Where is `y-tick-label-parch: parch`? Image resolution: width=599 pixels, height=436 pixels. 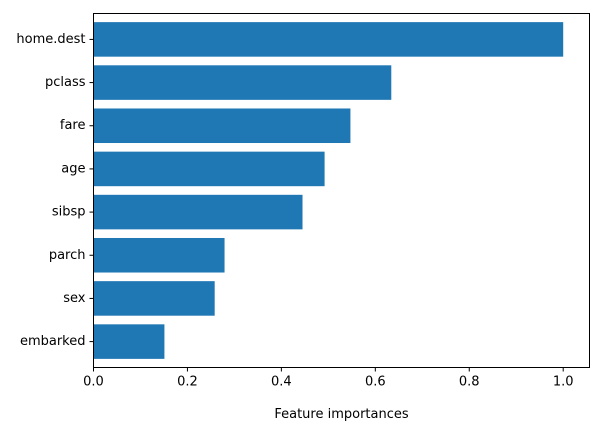
y-tick-label-parch: parch is located at coordinates (67, 255).